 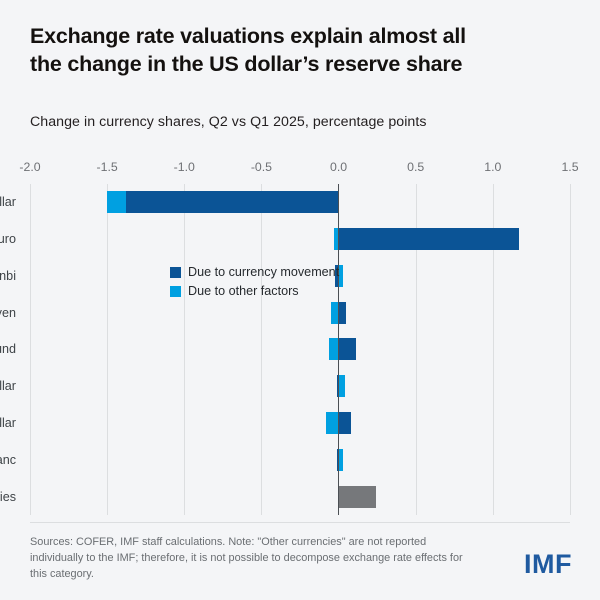 I want to click on x-axis-tick-labels: -2.0 -1.5 -1.0 -0.5 0.0 0.5 1.0 1.5, so click(x=298, y=172).